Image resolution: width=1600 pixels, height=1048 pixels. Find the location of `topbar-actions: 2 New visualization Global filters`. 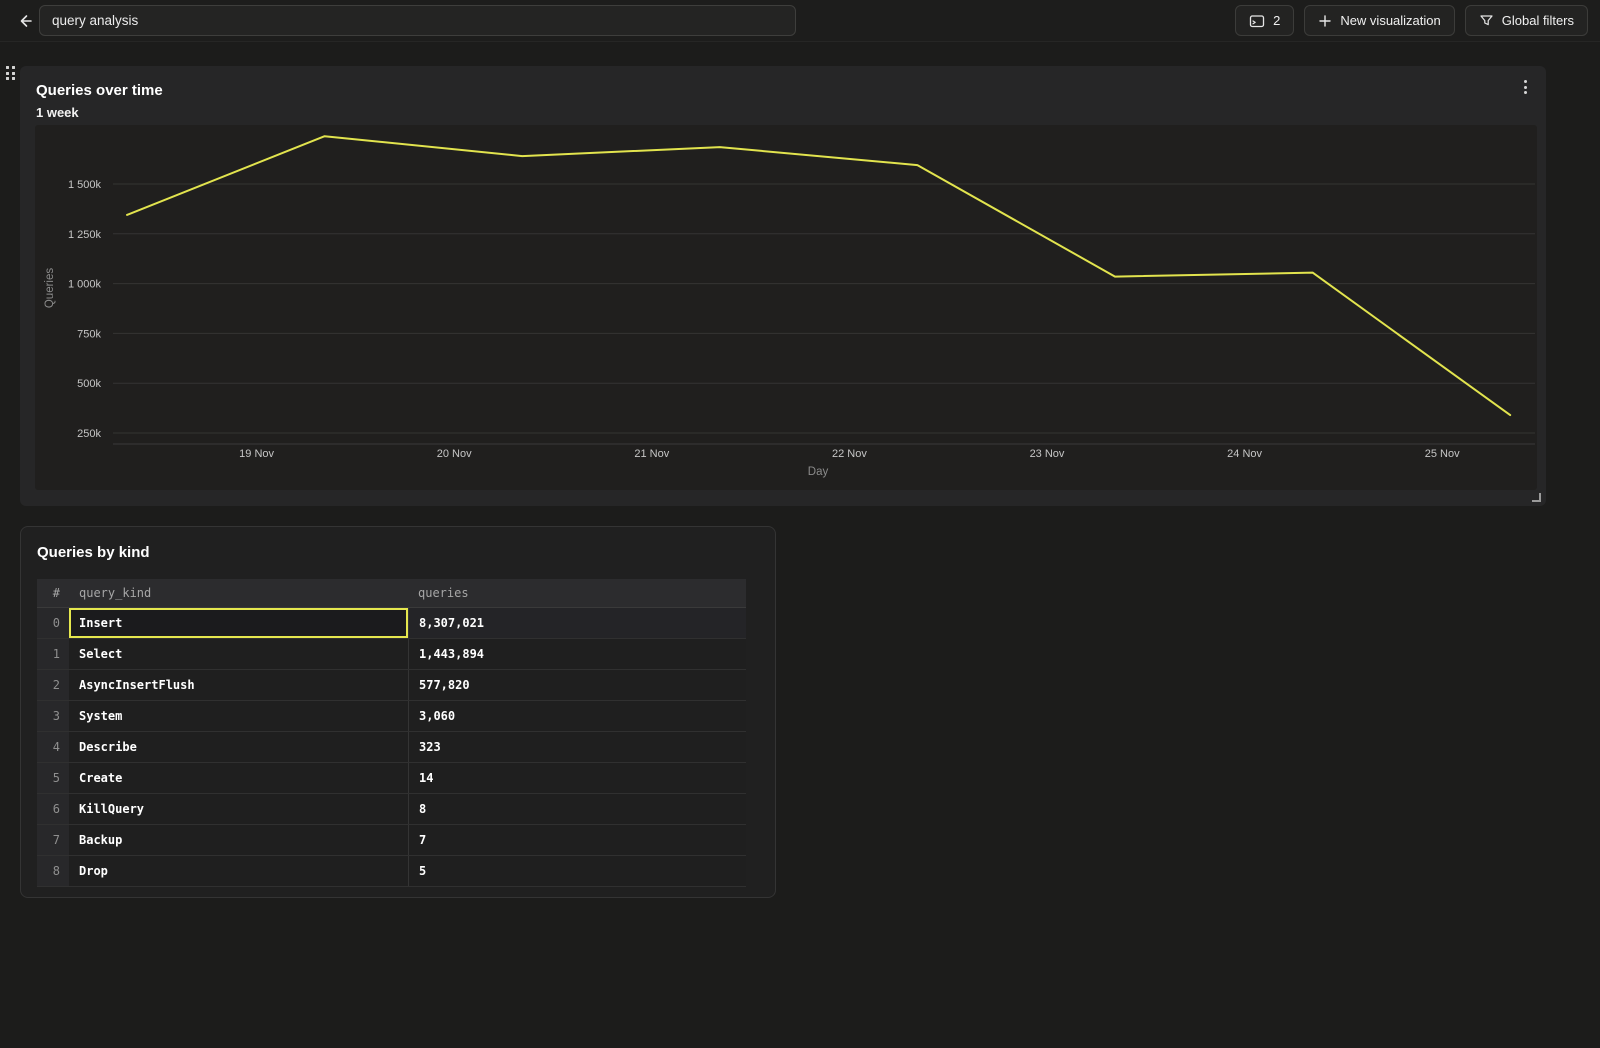

topbar-actions: 2 New visualization Global filters is located at coordinates (1411, 20).